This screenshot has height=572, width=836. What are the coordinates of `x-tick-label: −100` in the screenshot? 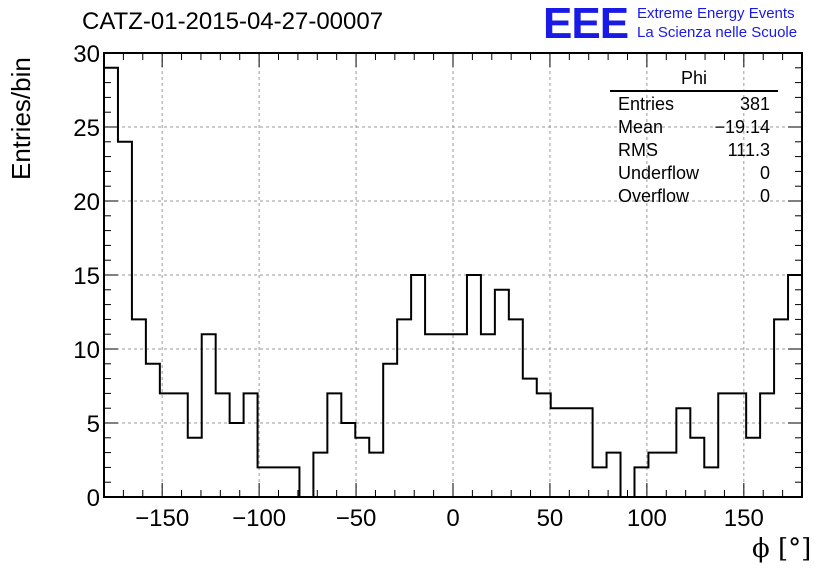 It's located at (259, 518).